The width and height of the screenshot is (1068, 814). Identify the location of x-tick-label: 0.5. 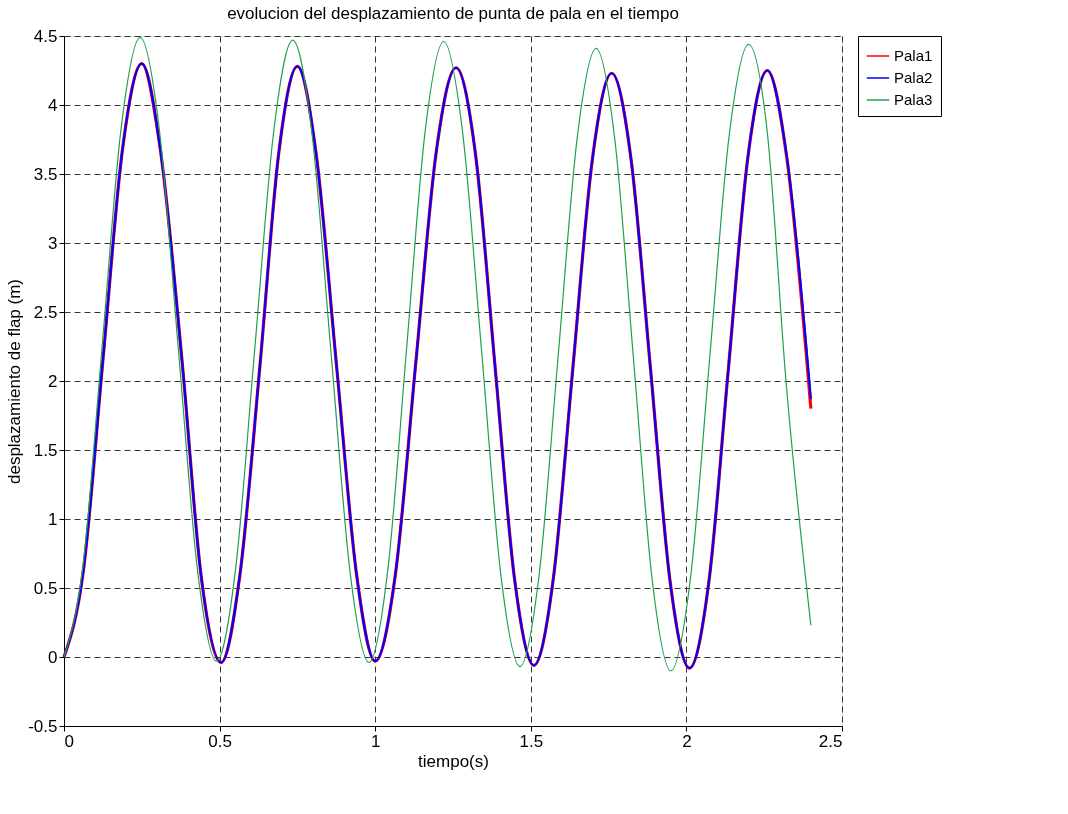
(220, 741).